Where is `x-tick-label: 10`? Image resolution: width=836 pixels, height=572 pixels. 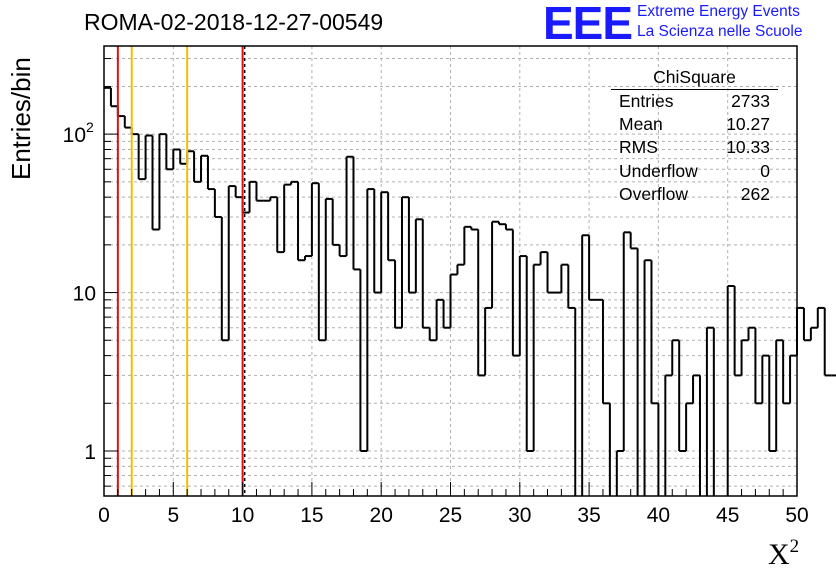
x-tick-label: 10 is located at coordinates (242, 515).